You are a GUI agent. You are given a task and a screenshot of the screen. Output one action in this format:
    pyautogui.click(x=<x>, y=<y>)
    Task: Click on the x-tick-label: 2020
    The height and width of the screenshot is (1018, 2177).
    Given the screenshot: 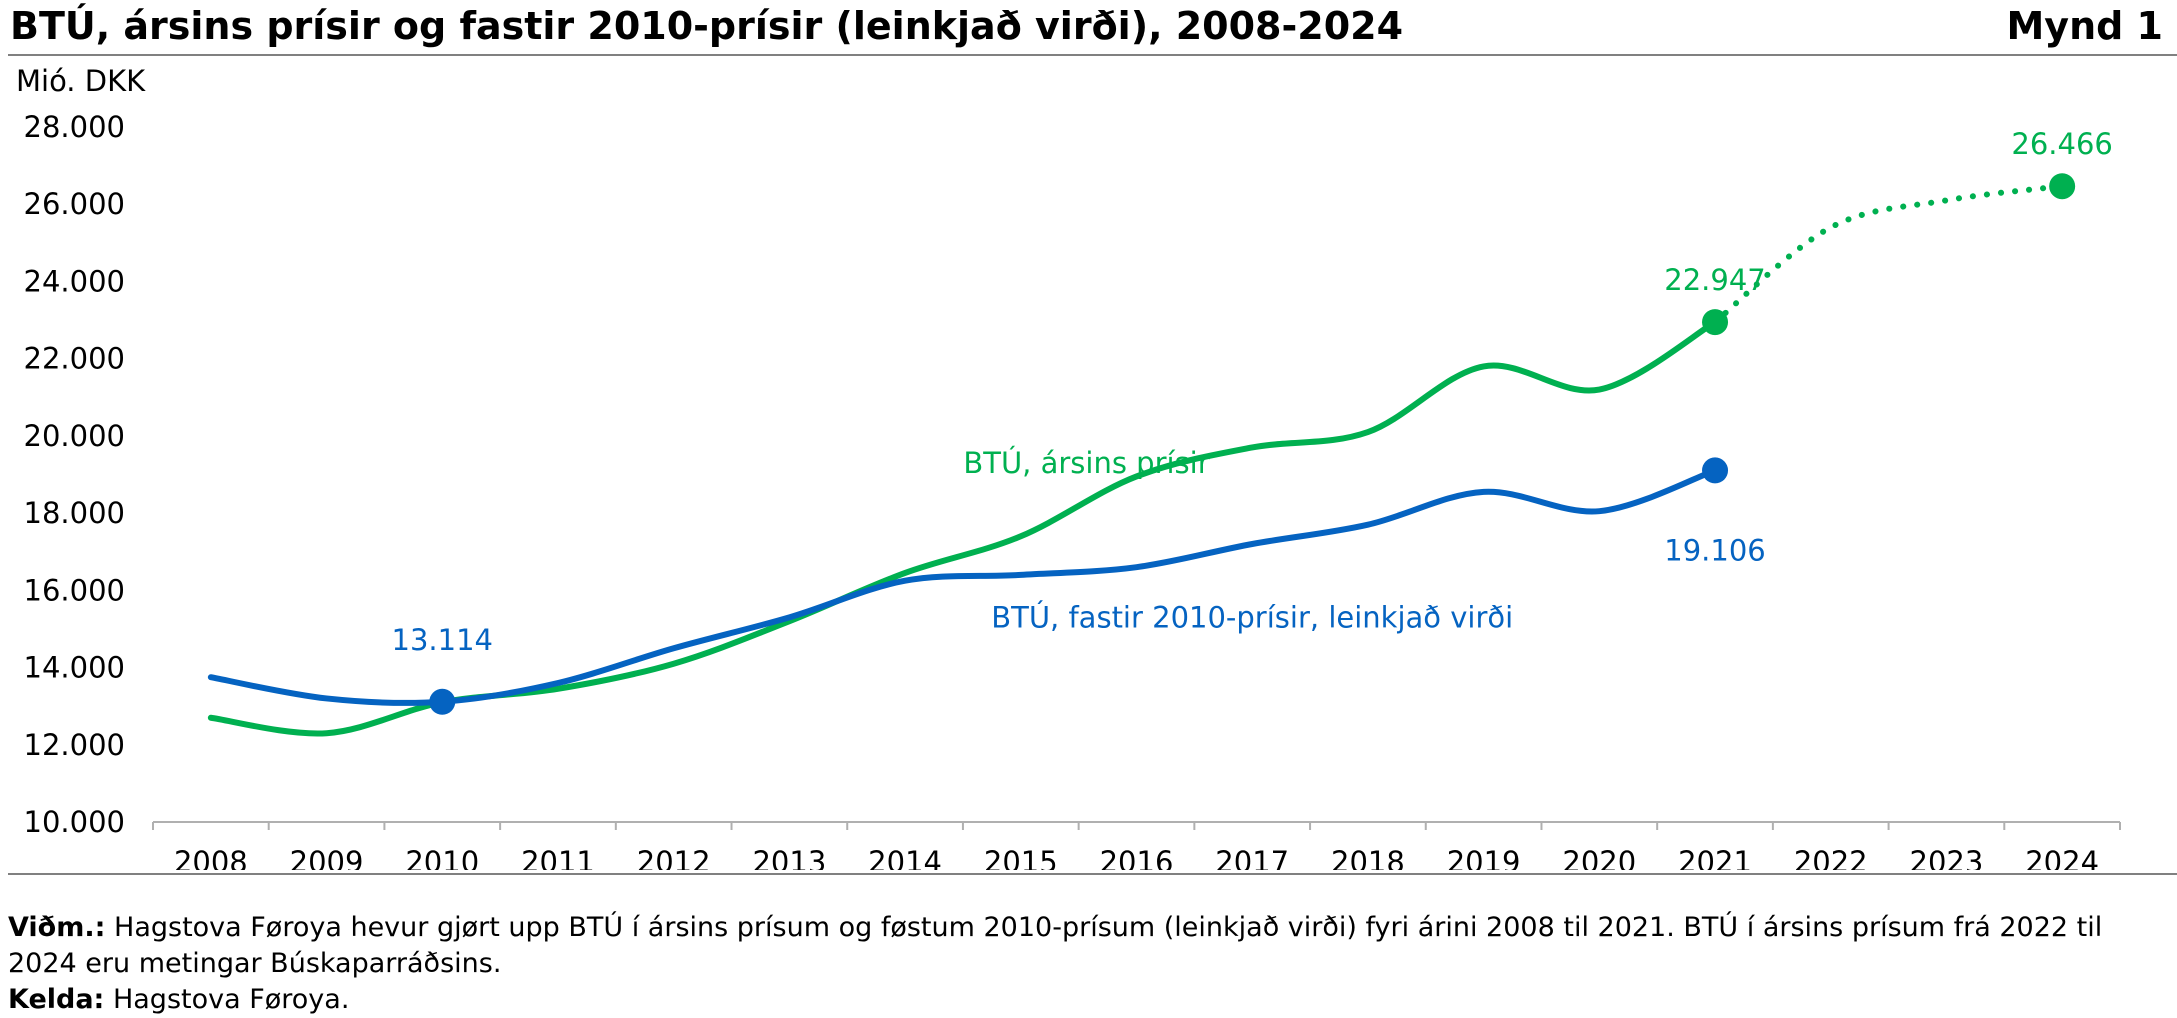 What is the action you would take?
    pyautogui.click(x=1599, y=857)
    